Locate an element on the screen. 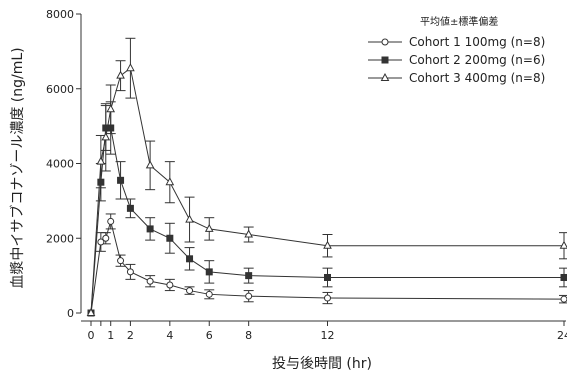 The height and width of the screenshot is (380, 567). x-tick-label: 4 is located at coordinates (169, 335).